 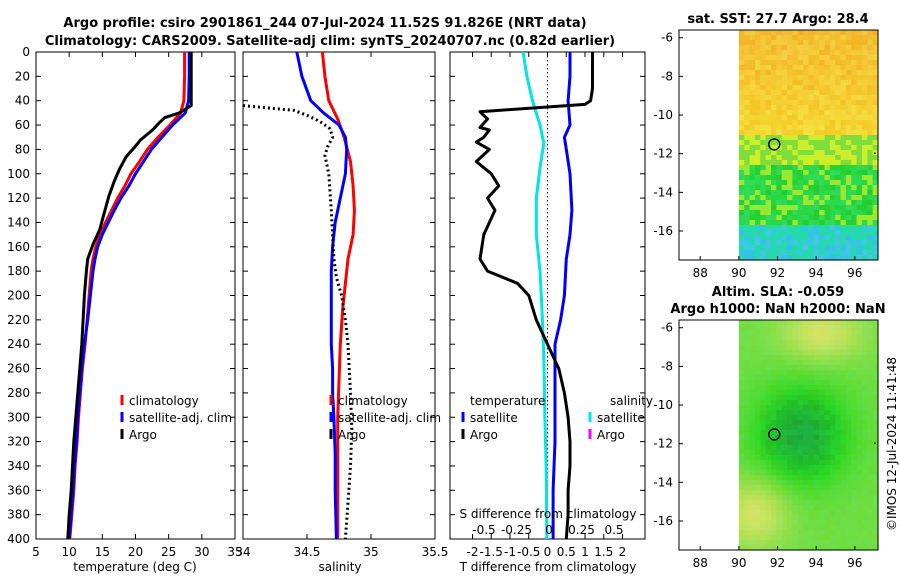 I want to click on map-border, so click(x=778, y=145).